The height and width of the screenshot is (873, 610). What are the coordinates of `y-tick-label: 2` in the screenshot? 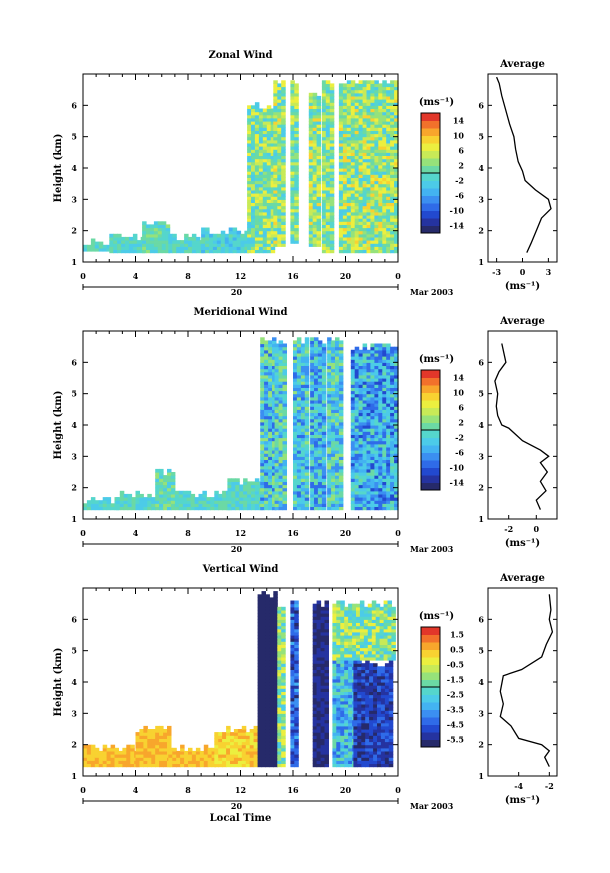 It's located at (74, 231).